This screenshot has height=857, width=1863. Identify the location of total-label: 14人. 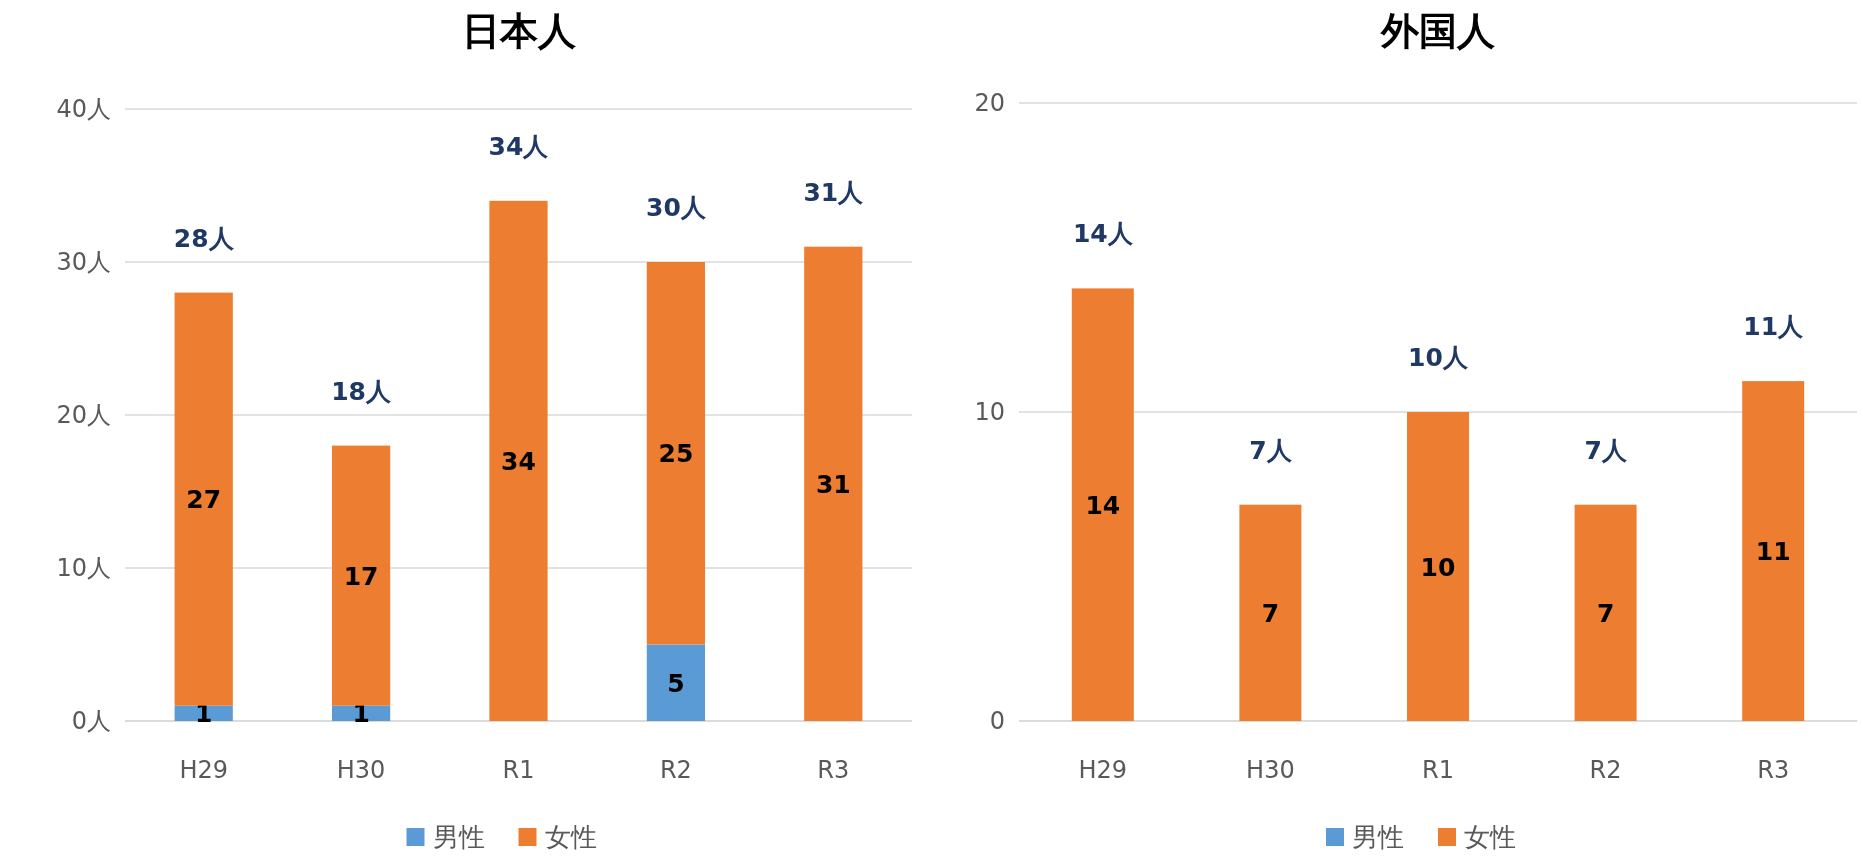
(1103, 234).